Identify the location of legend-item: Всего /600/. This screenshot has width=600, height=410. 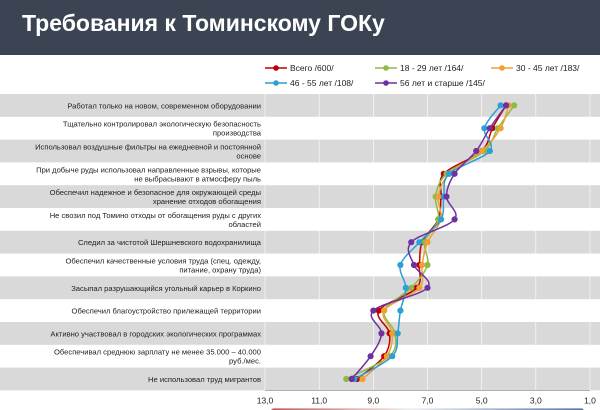
(299, 68).